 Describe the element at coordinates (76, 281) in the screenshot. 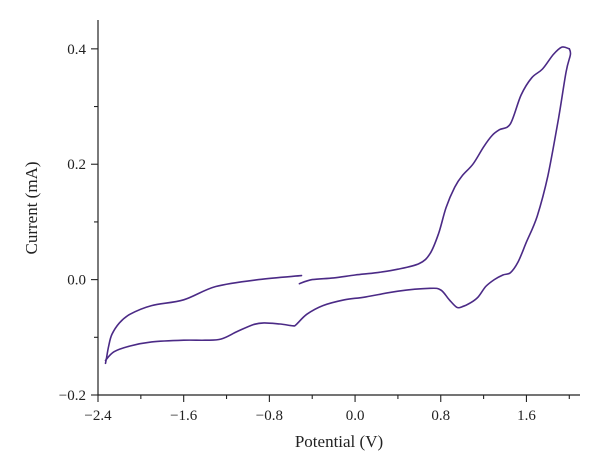

I see `y-tick-label: 0.0` at that location.